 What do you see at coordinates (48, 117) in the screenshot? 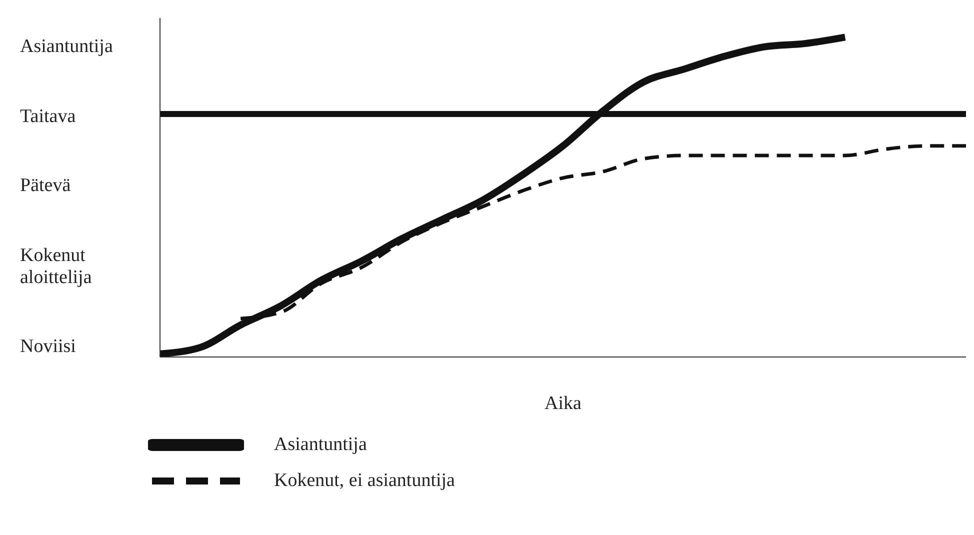
I see `text: Taitava` at bounding box center [48, 117].